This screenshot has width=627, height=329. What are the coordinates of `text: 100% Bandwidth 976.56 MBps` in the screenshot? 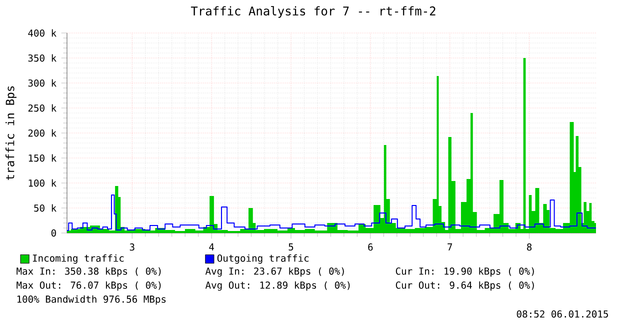 It's located at (91, 300).